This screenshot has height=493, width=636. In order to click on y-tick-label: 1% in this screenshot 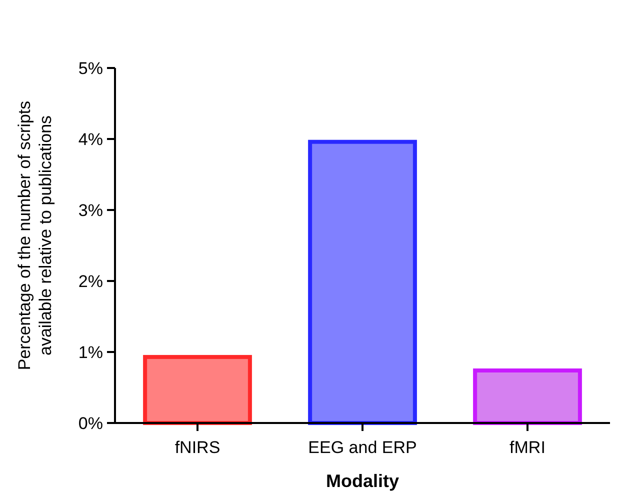, I will do `click(90, 352)`.